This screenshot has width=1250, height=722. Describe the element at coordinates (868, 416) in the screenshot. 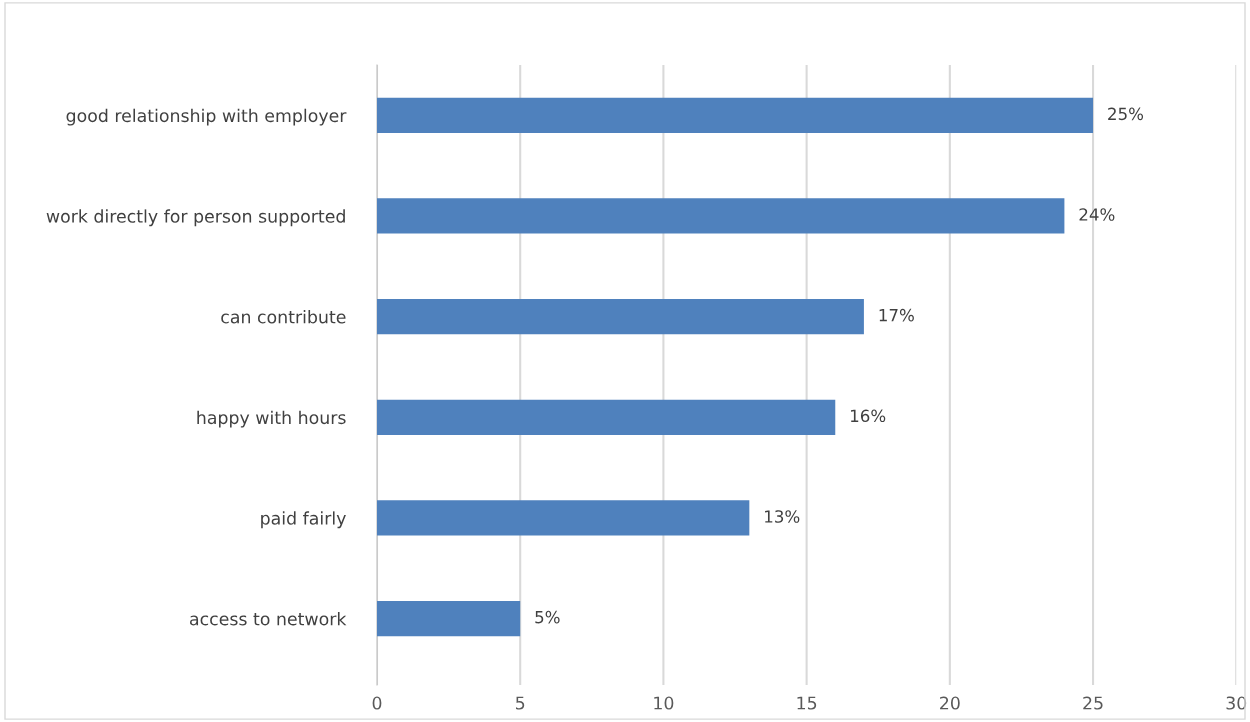

I see `data-label: 16%` at that location.